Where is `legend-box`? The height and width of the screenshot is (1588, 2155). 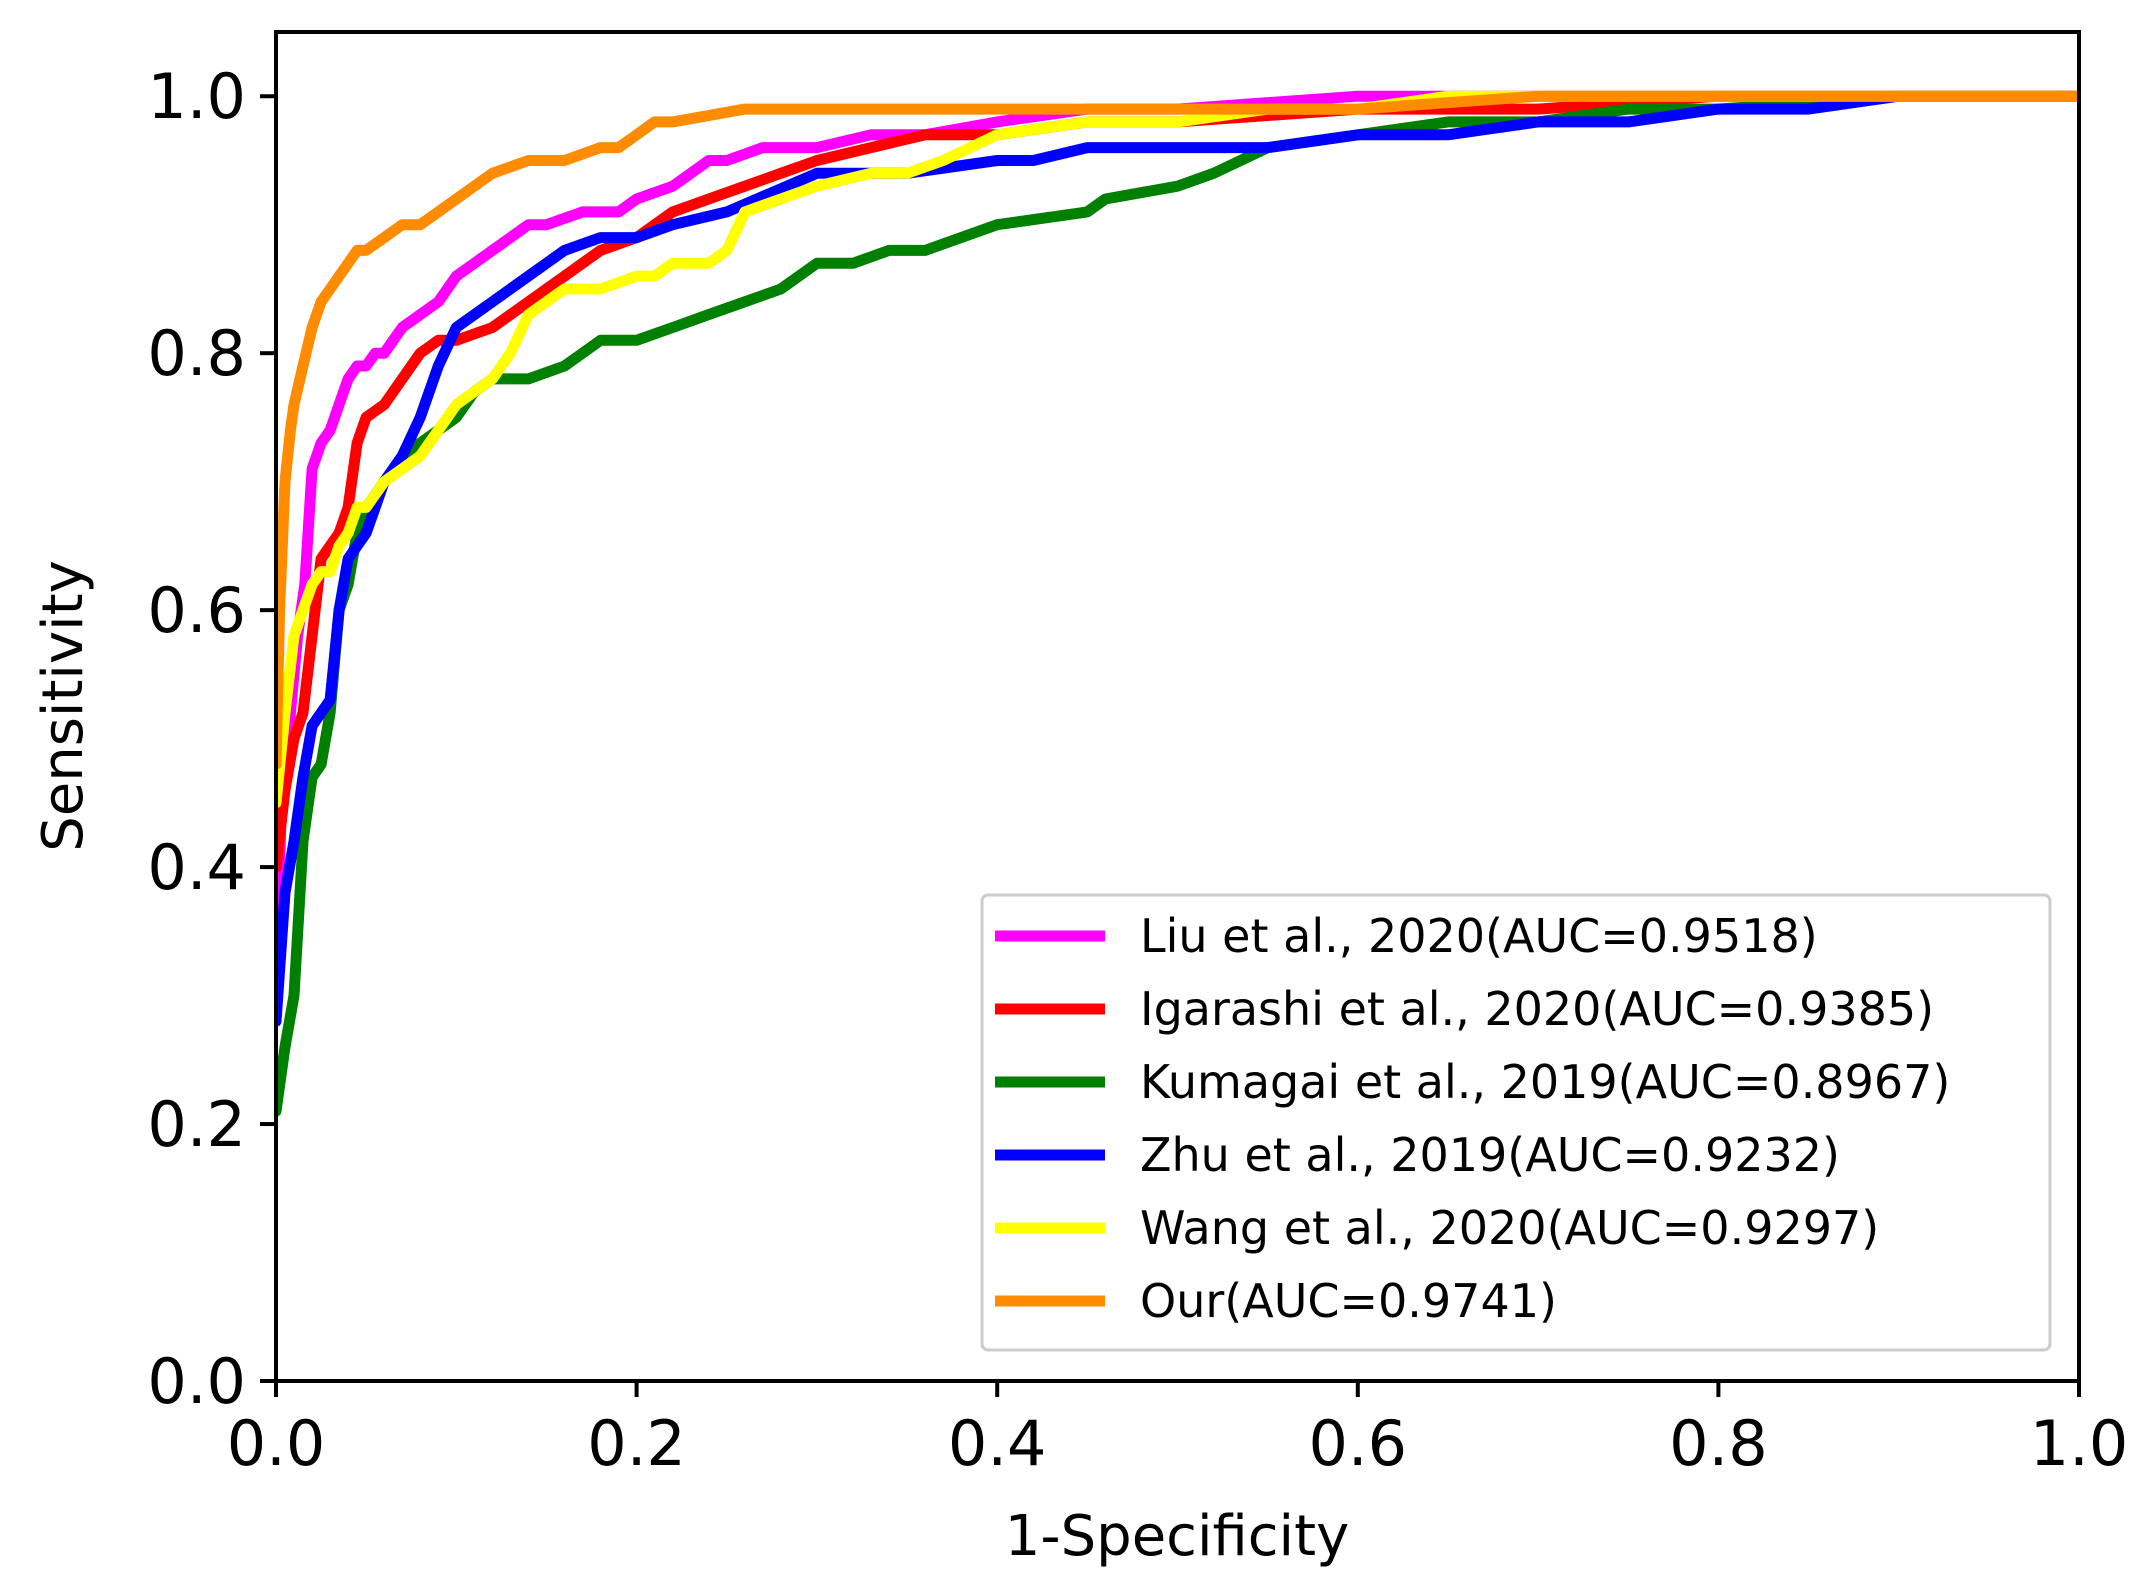 legend-box is located at coordinates (1516, 1122).